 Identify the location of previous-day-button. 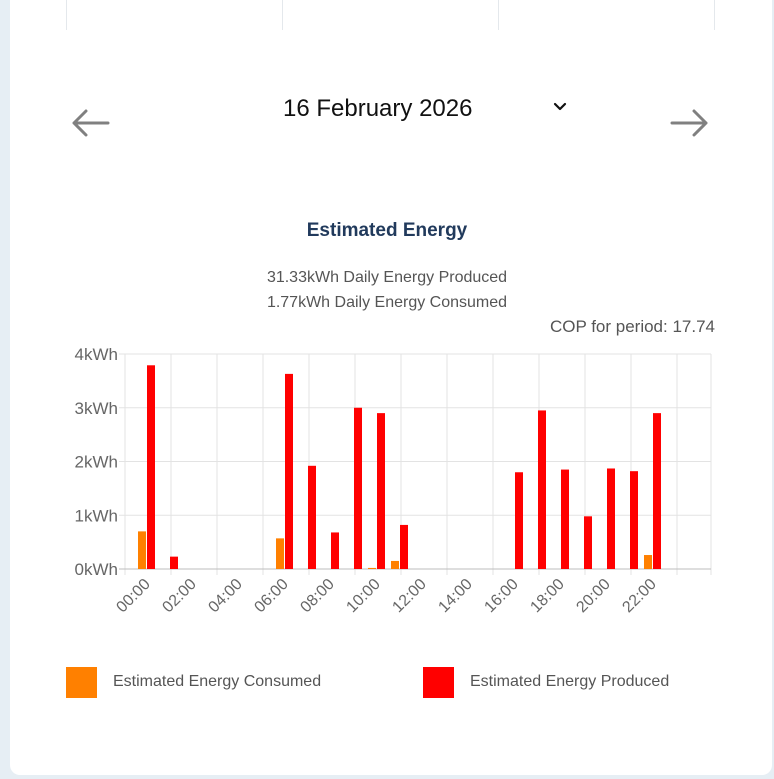
(92, 124).